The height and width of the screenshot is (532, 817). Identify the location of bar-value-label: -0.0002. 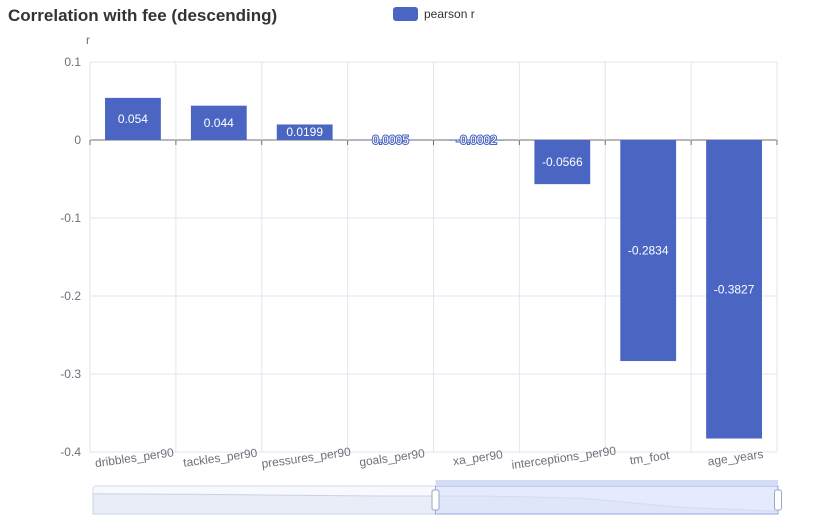
(476, 140).